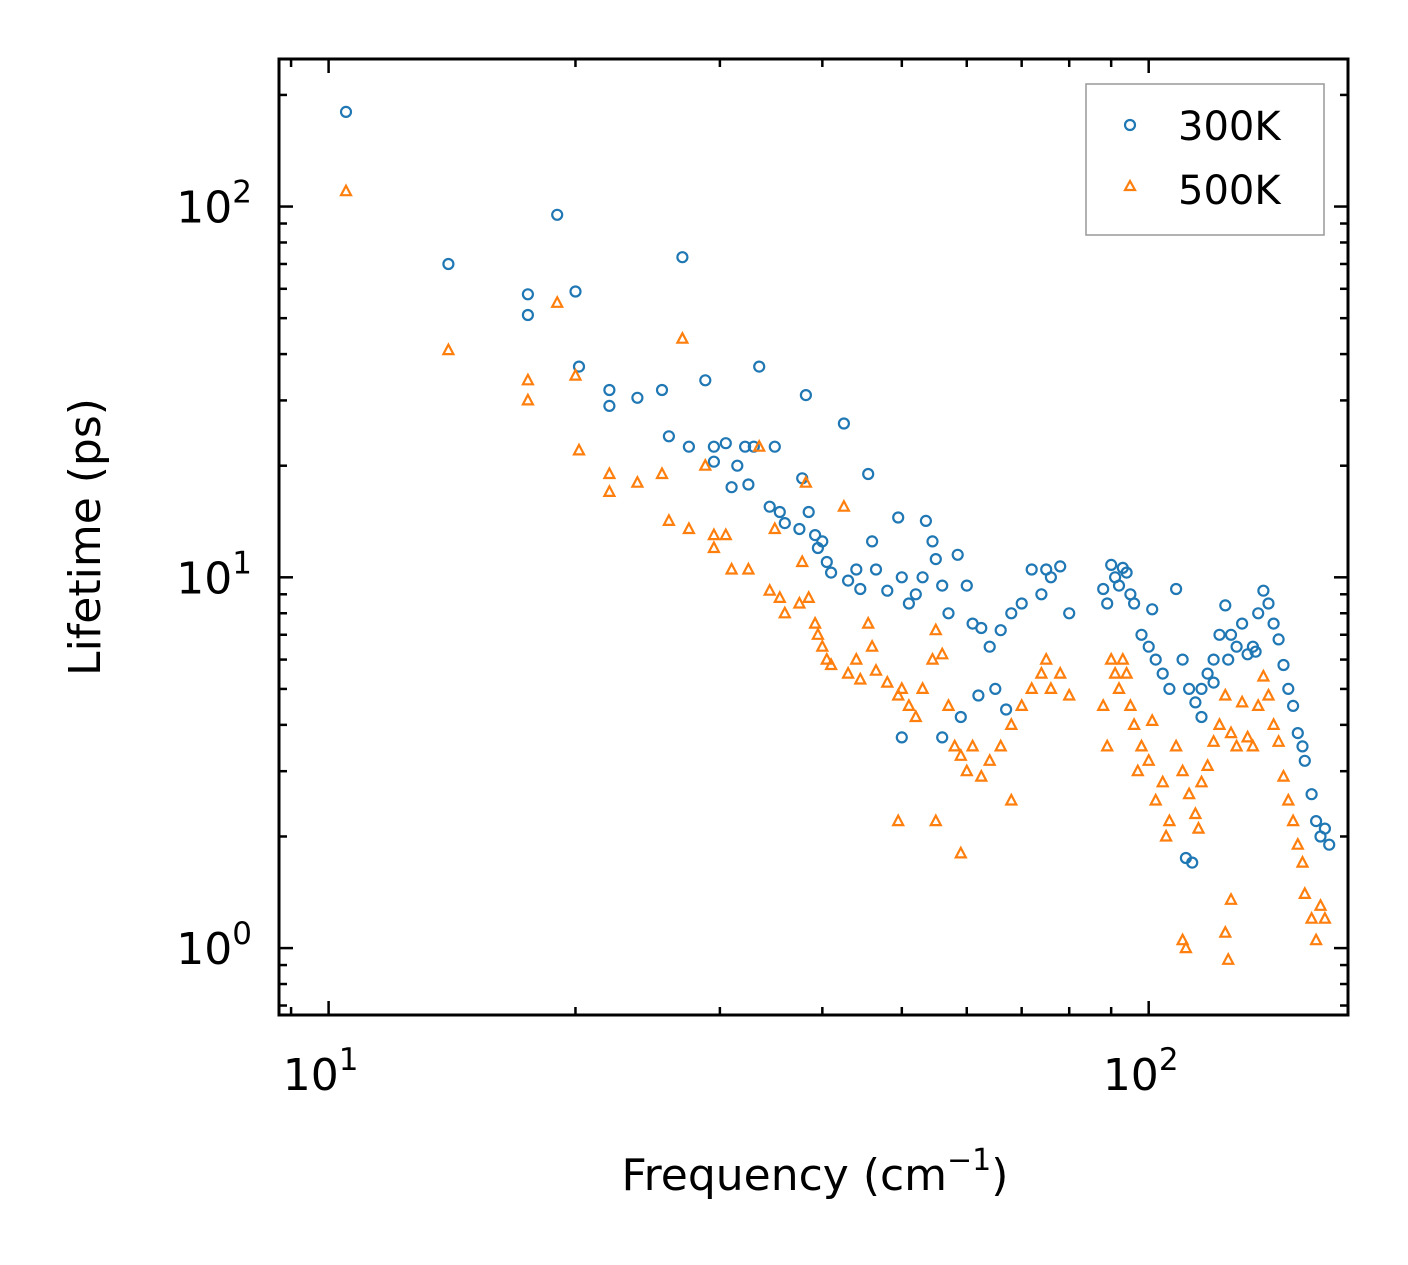 The width and height of the screenshot is (1408, 1265). I want to click on x-tick-label-10: 10¹, so click(321, 1071).